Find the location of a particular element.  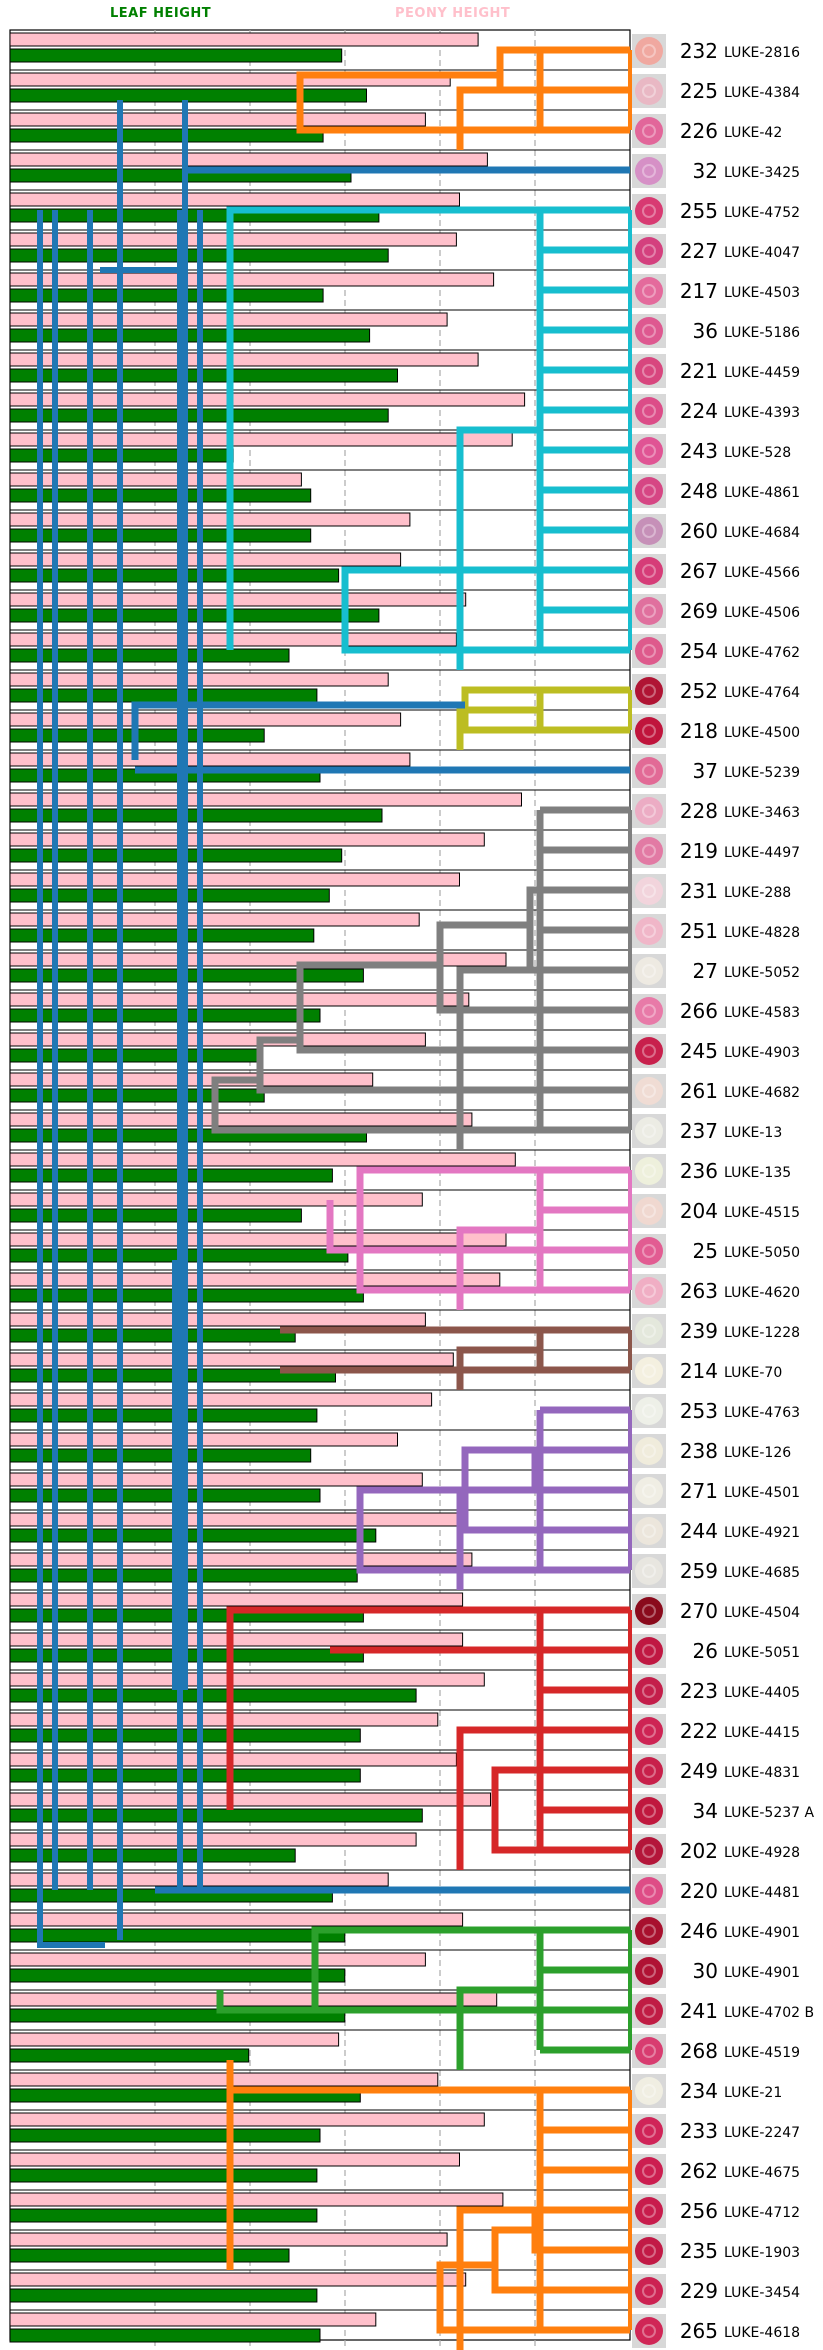

row-id: 260 is located at coordinates (699, 531).